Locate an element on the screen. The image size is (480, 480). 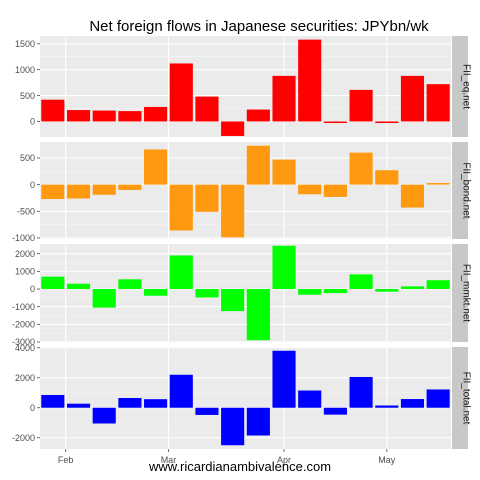
y-tick-label: -3000 is located at coordinates (23, 342).